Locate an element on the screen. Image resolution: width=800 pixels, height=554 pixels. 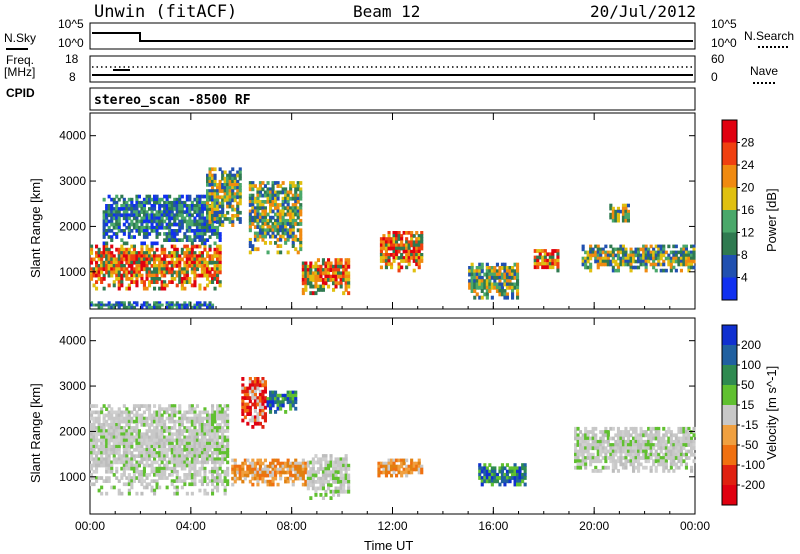
xtick-label: 08:00 is located at coordinates (292, 526).